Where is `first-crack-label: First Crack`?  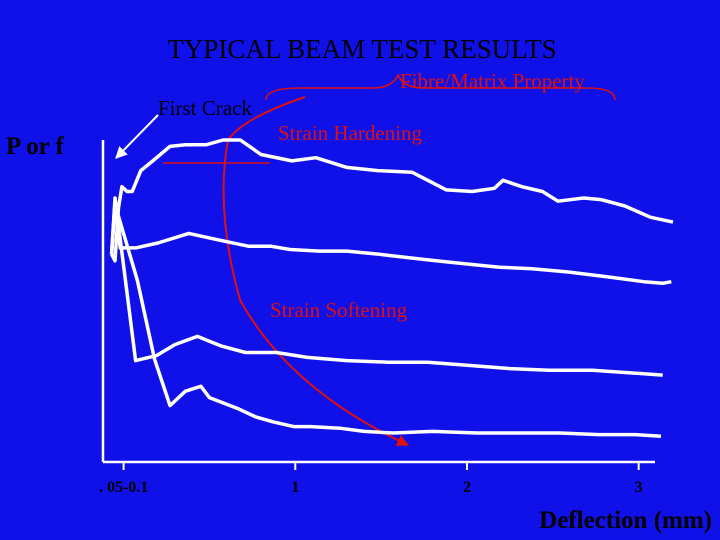
first-crack-label: First Crack is located at coordinates (205, 108).